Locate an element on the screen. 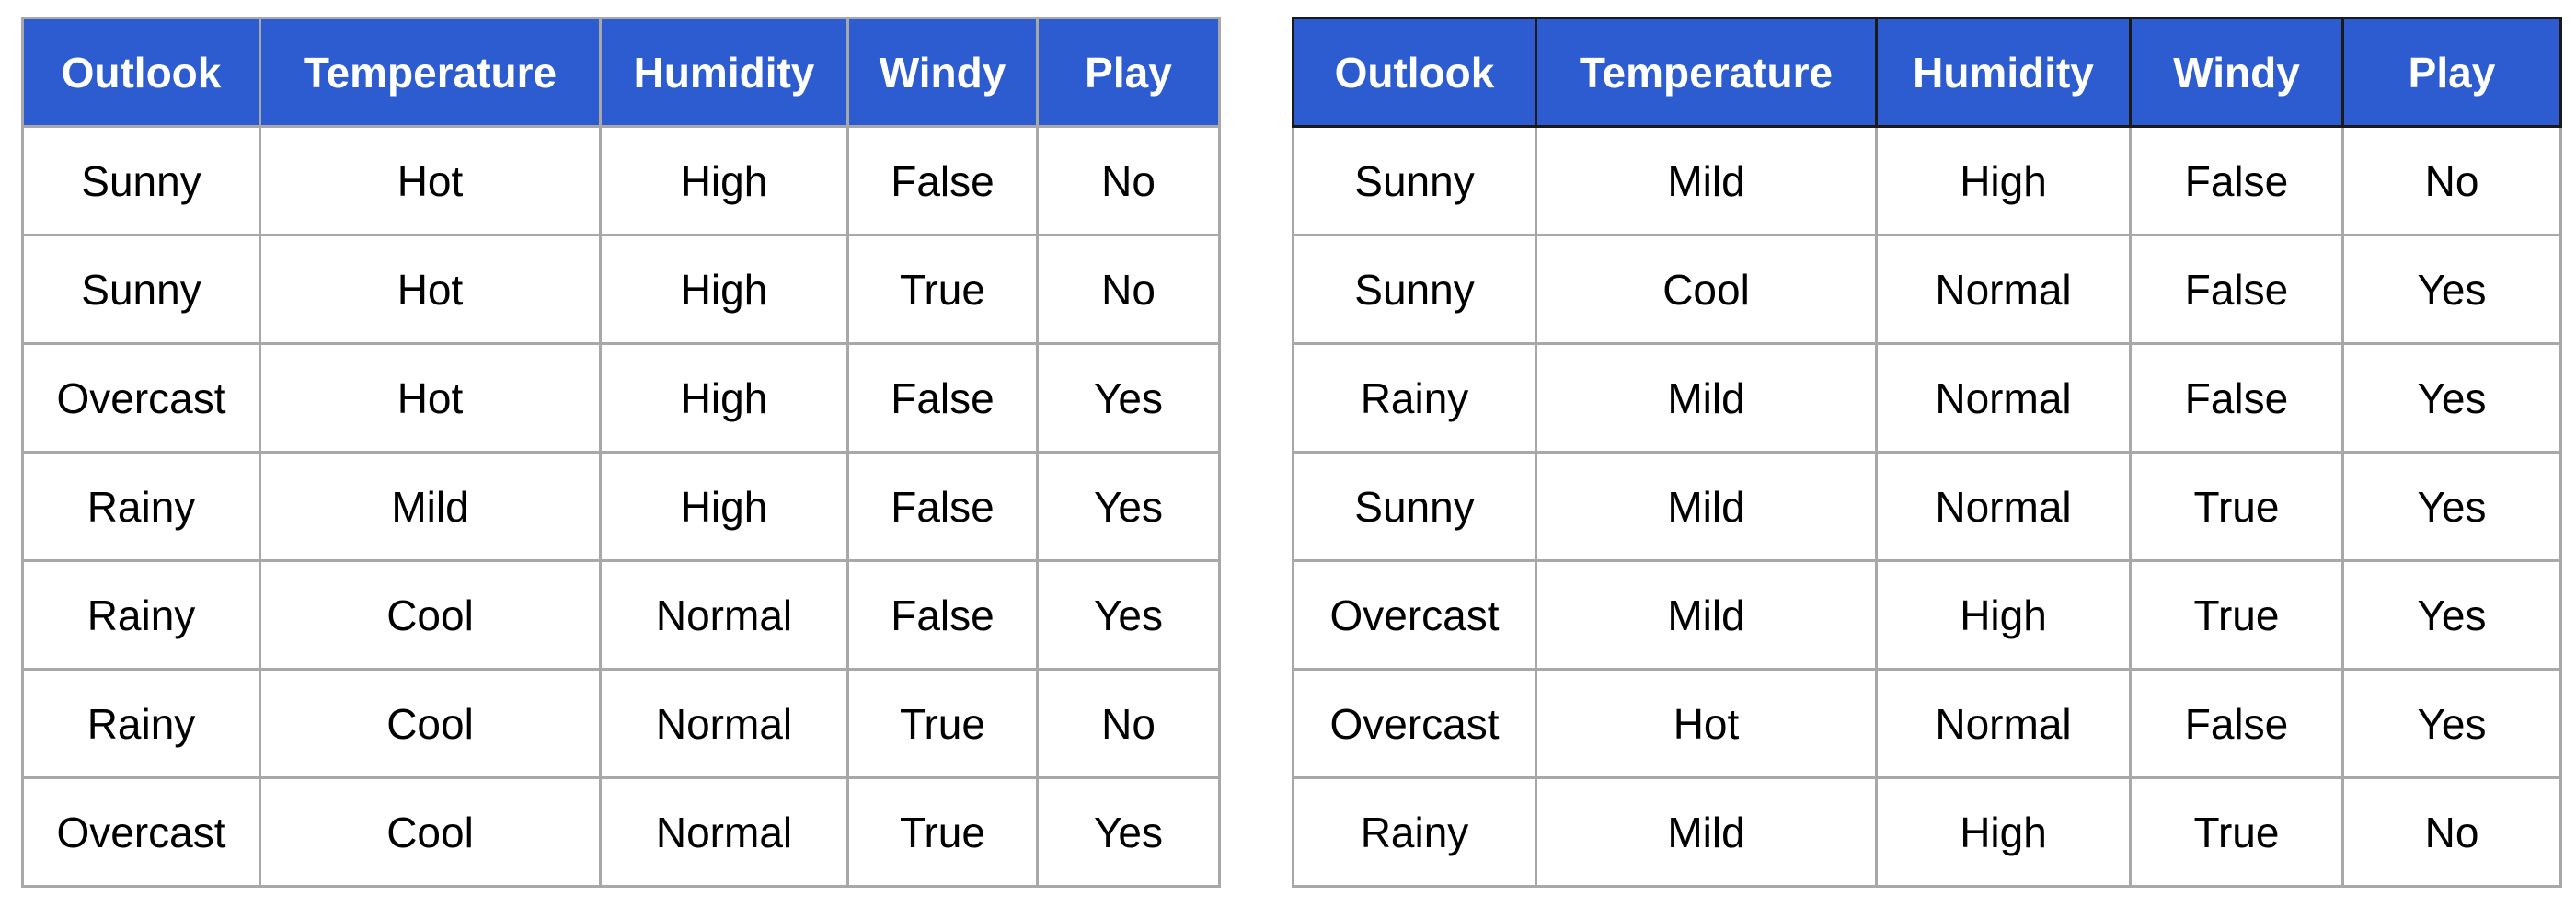 The image size is (2576, 907). table-row: Rainy Mild High False Yes is located at coordinates (621, 506).